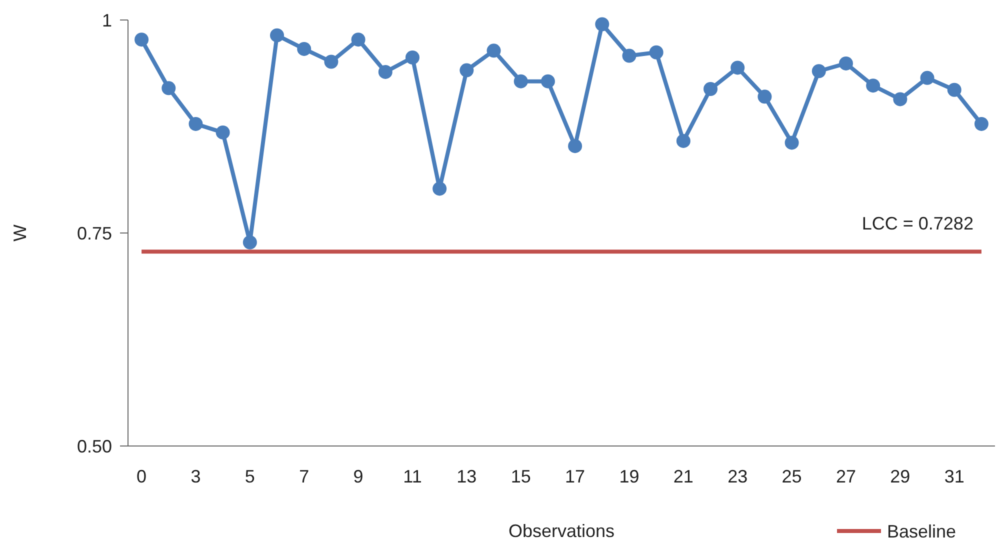 The height and width of the screenshot is (551, 997). I want to click on x-tick-label: 7, so click(304, 476).